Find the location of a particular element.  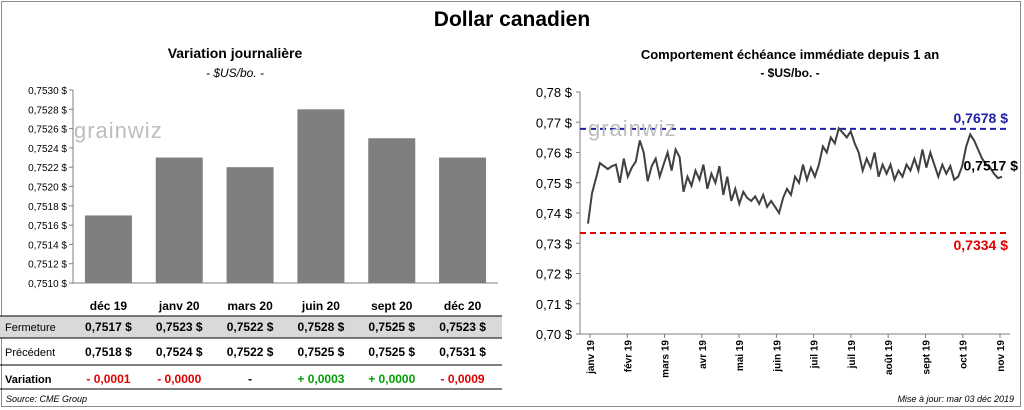

variation-cell: - 0,0001 is located at coordinates (108, 379).